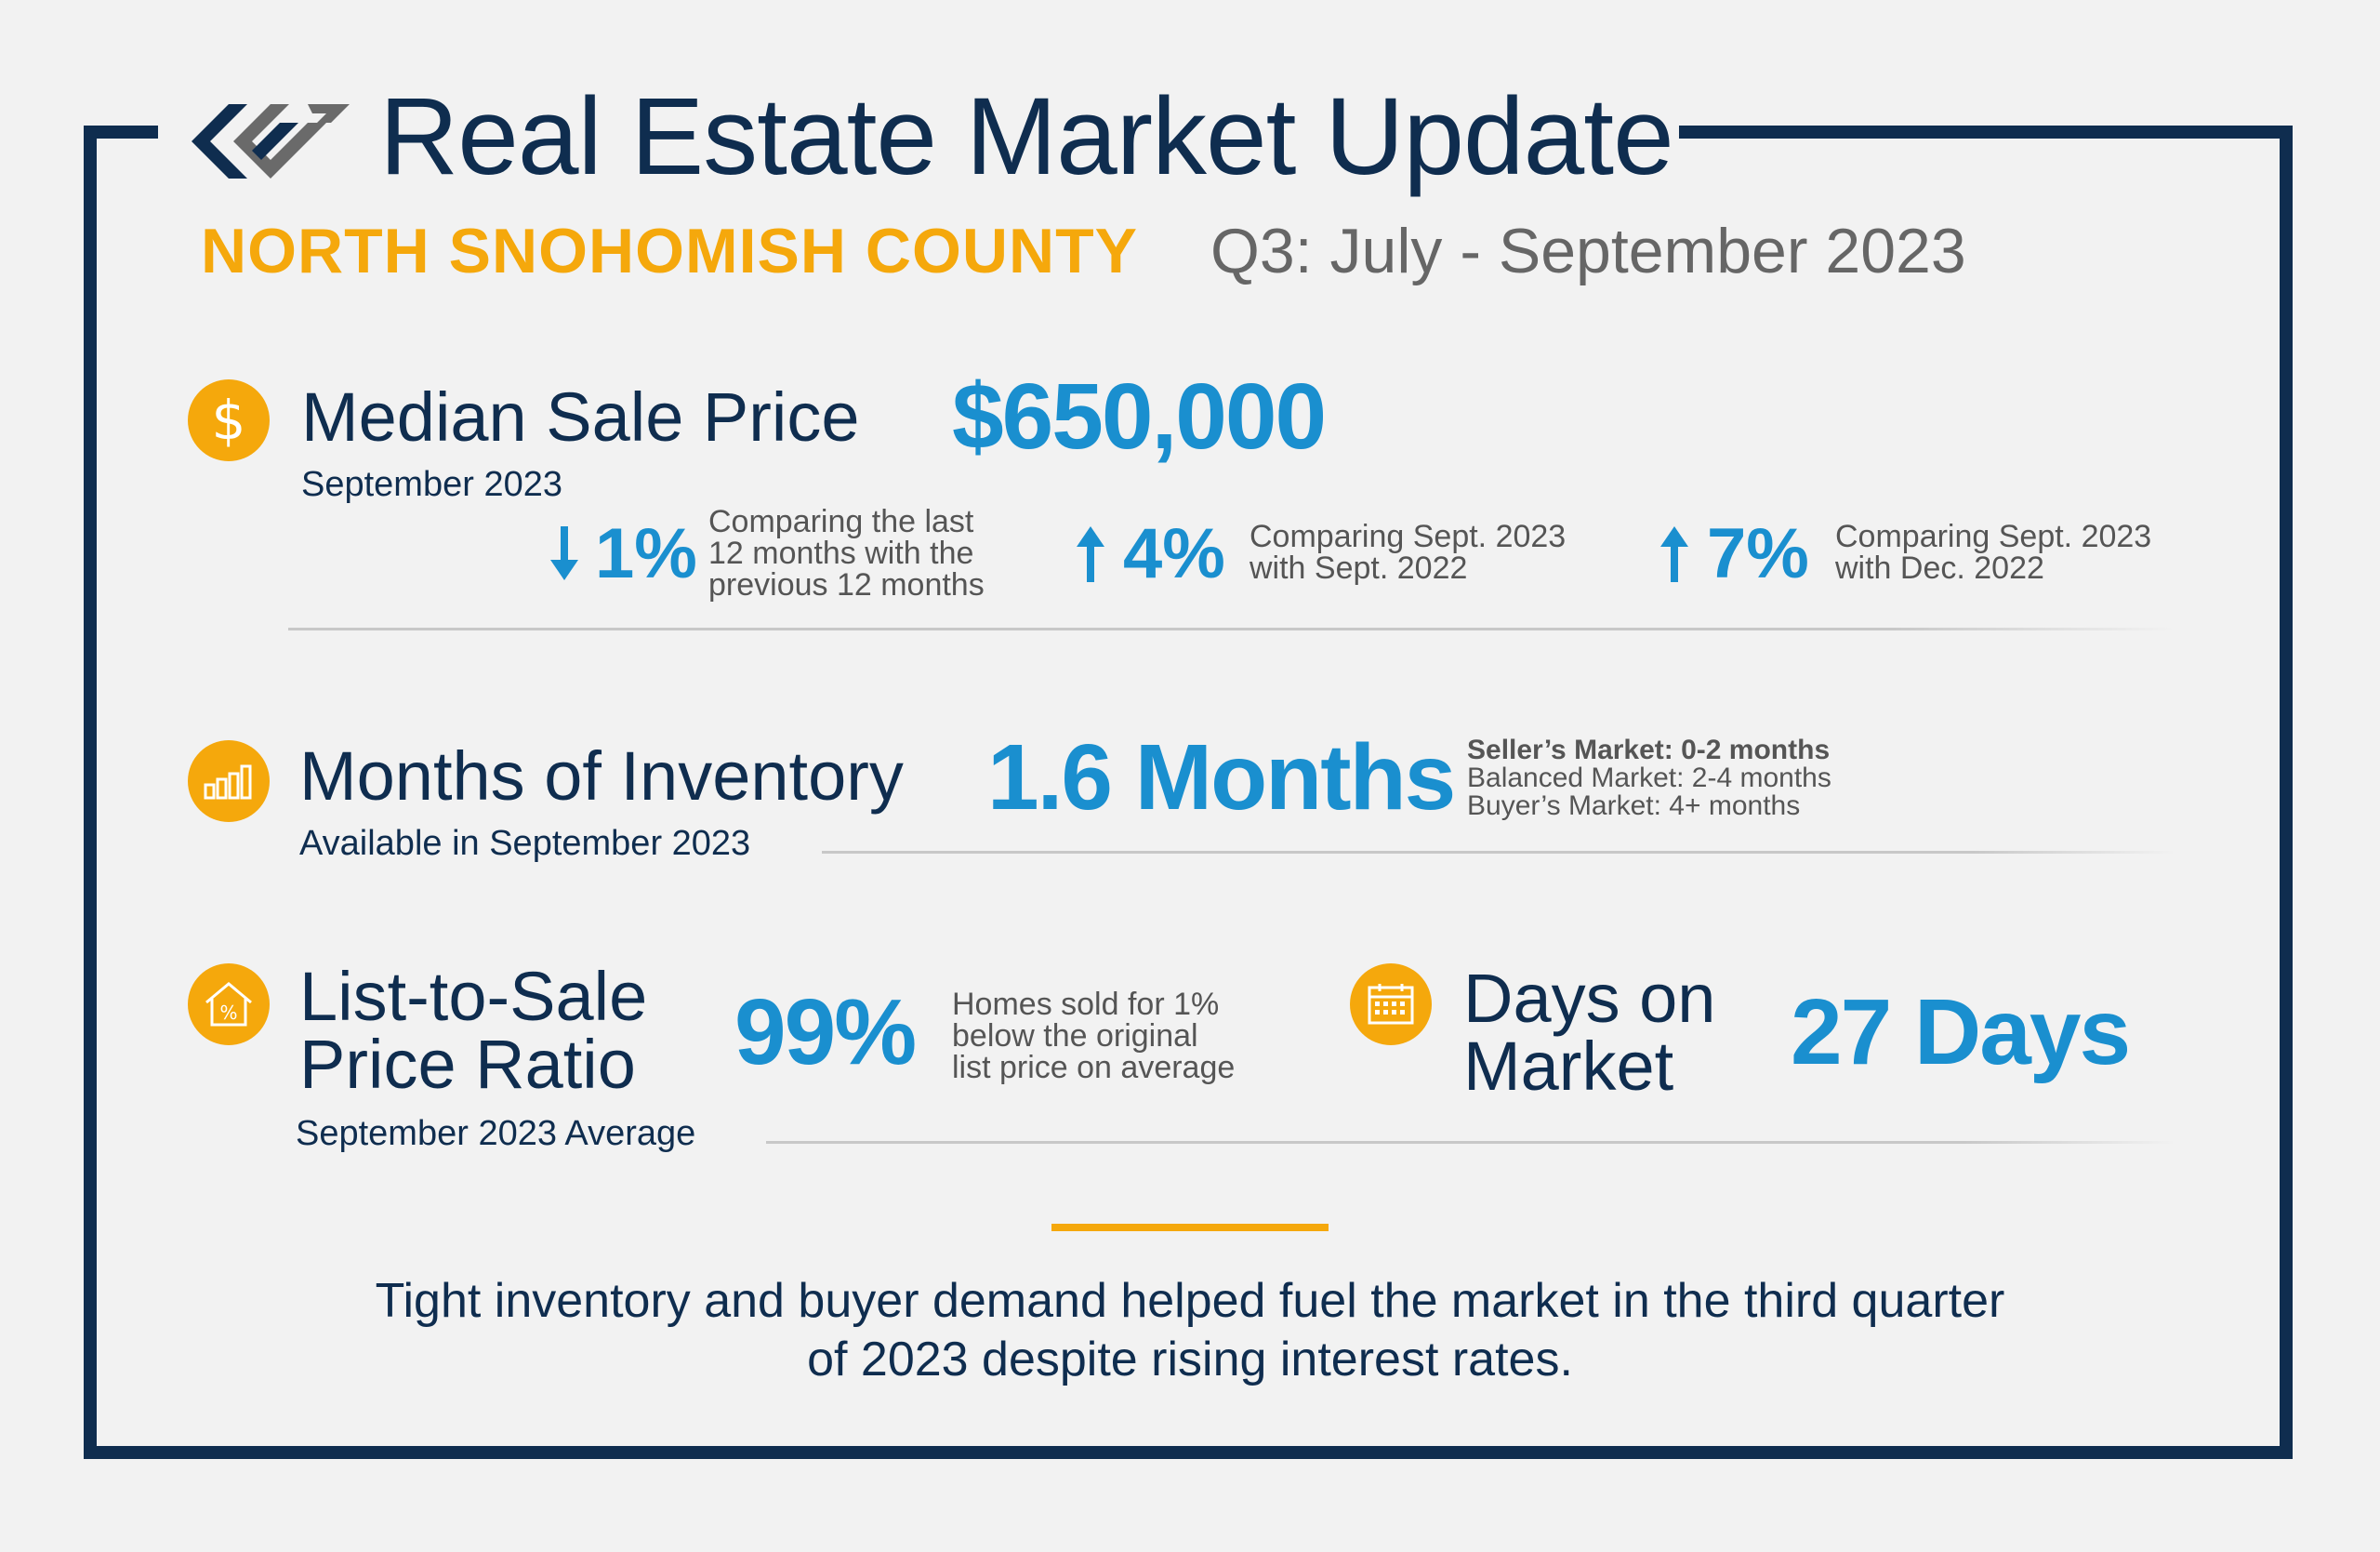 The image size is (2380, 1552). I want to click on frame-gap, so click(918, 130).